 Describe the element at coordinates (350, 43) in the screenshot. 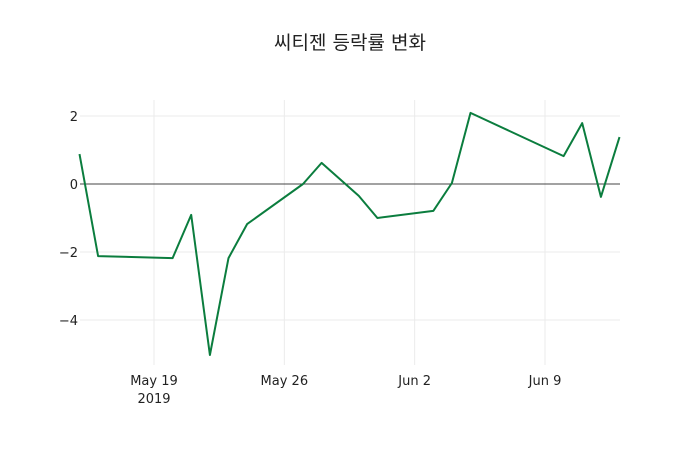

I see `chart-title: 씨티젠 등락률 변화` at that location.